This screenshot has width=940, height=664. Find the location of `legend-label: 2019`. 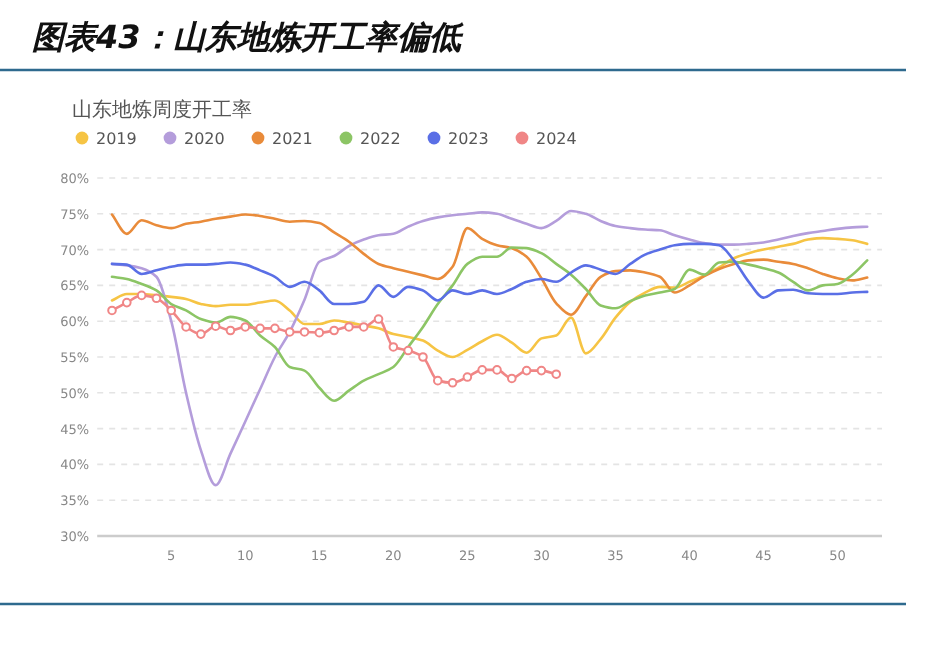

legend-label: 2019 is located at coordinates (116, 139).